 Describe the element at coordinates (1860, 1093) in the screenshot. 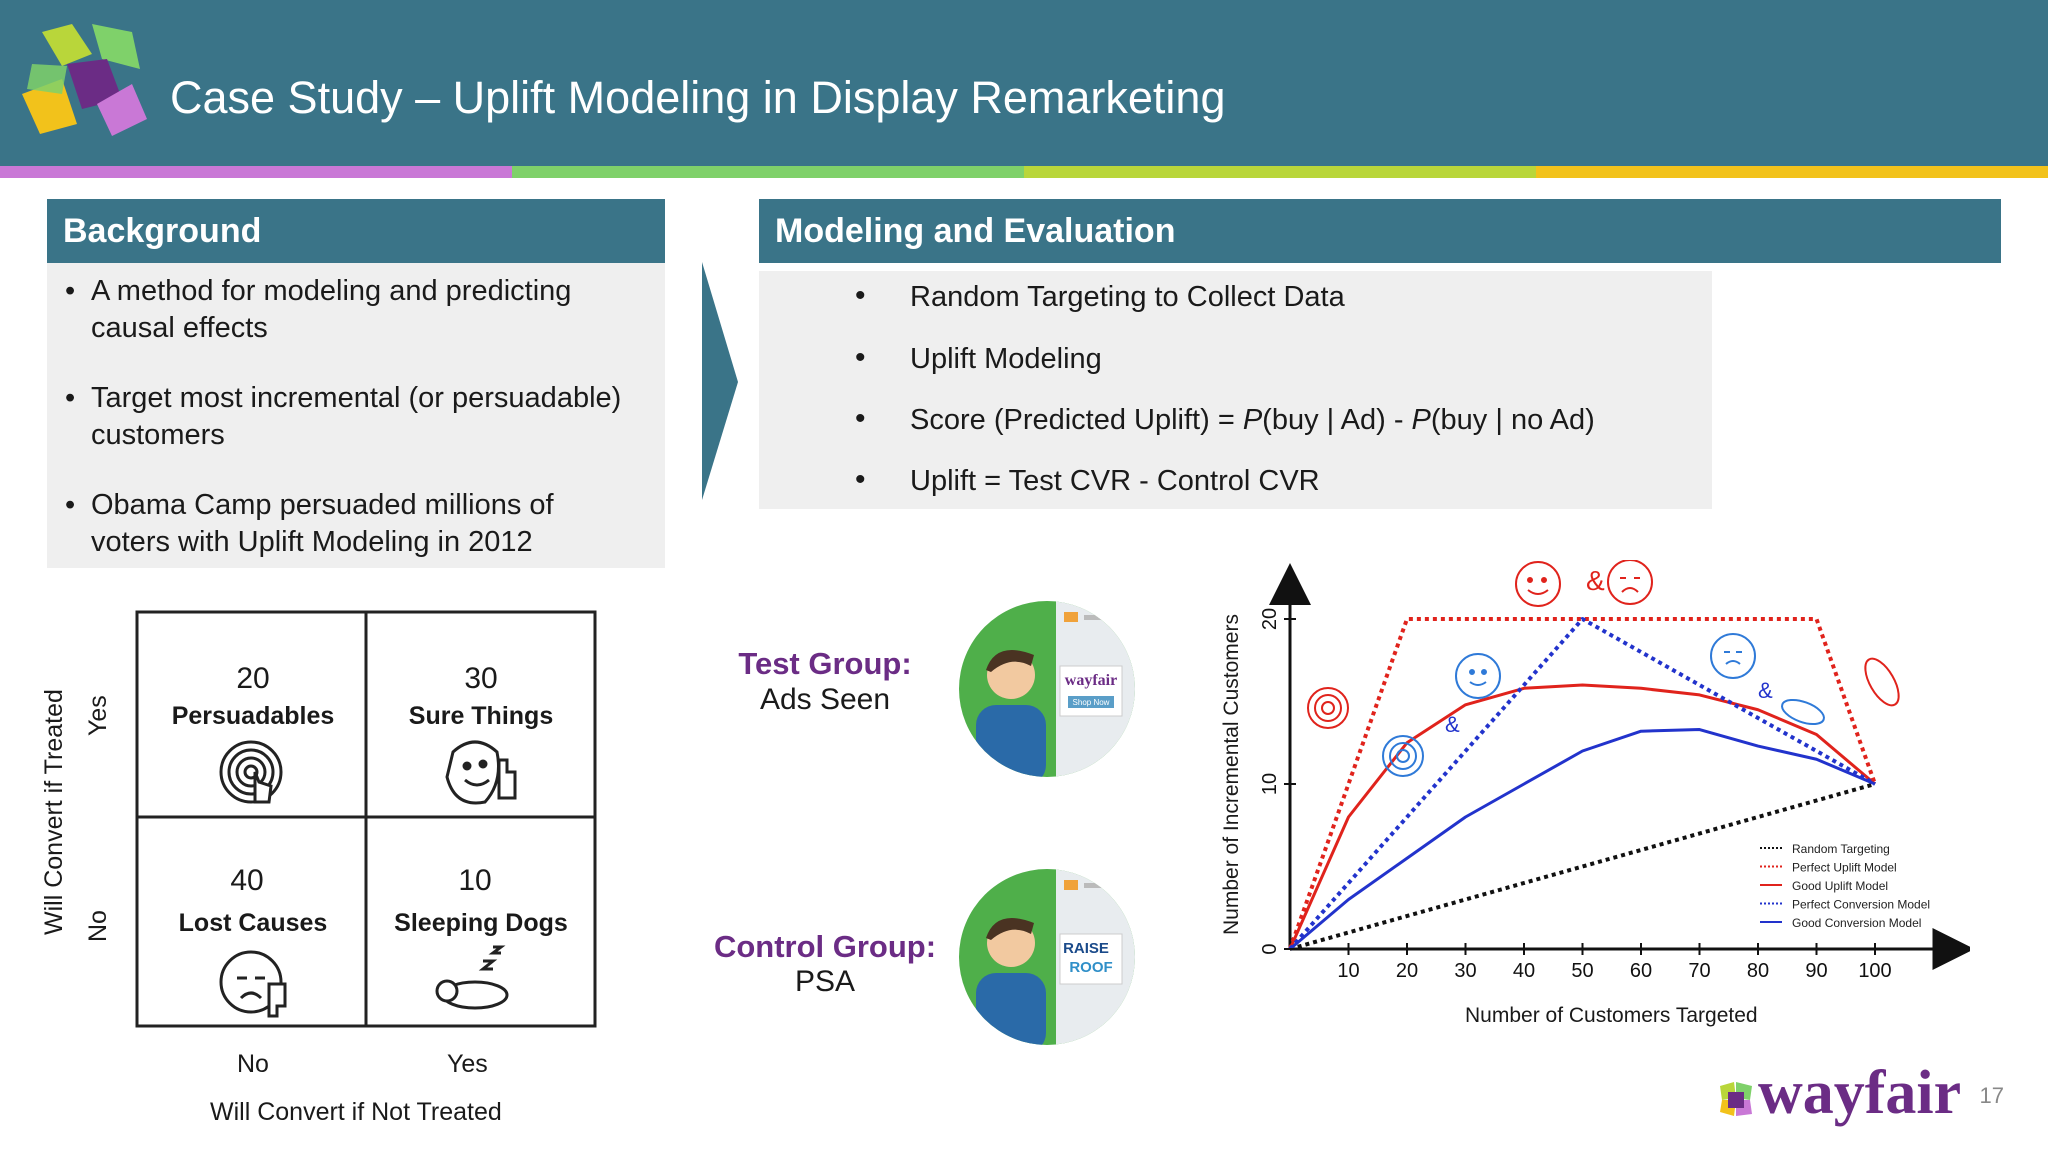

I see `wayfair-brand-wordmark: wayfair` at that location.